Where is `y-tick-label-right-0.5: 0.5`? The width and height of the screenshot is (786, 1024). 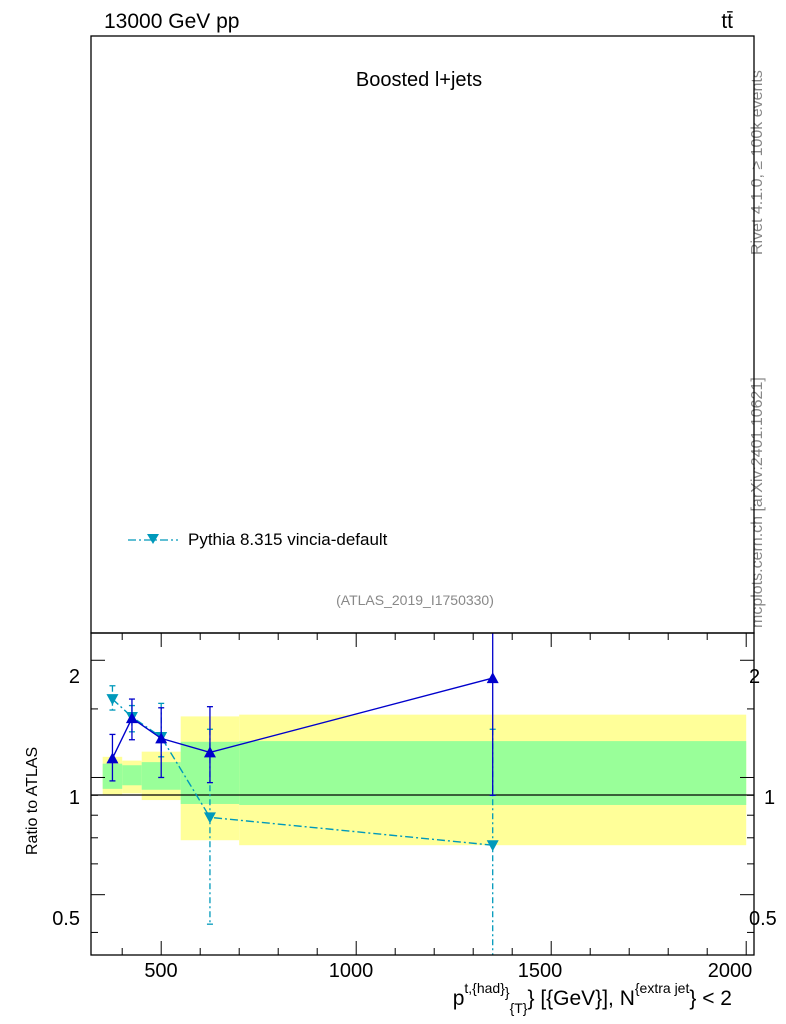
y-tick-label-right-0.5: 0.5 is located at coordinates (763, 919).